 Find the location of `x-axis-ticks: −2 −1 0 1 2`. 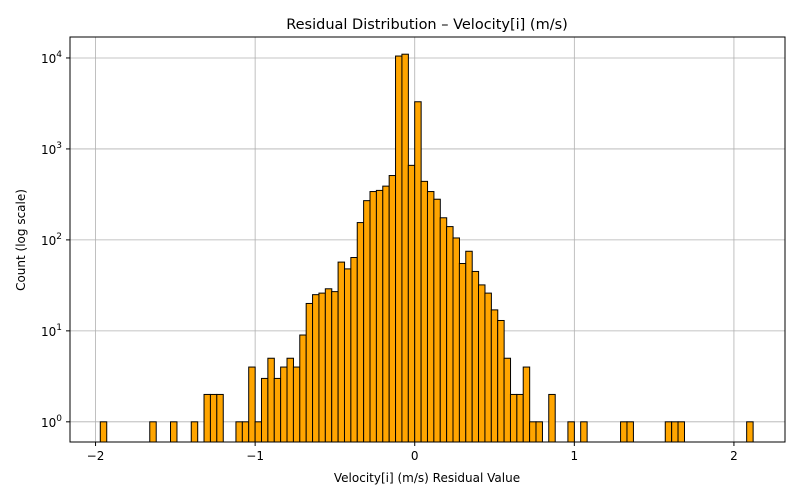

x-axis-ticks: −2 −1 0 1 2 is located at coordinates (412, 452).